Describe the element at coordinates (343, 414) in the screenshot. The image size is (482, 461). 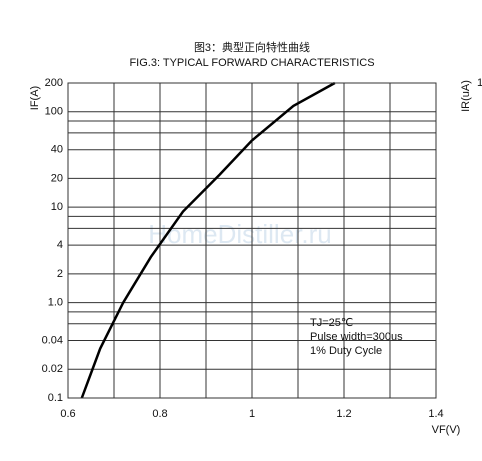
I see `x-tick-label: 1.2` at that location.